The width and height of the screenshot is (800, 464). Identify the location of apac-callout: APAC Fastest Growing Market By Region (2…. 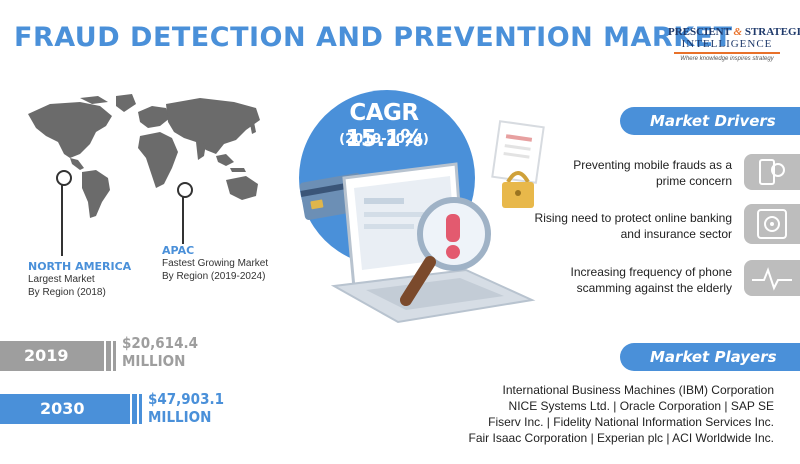
(215, 263).